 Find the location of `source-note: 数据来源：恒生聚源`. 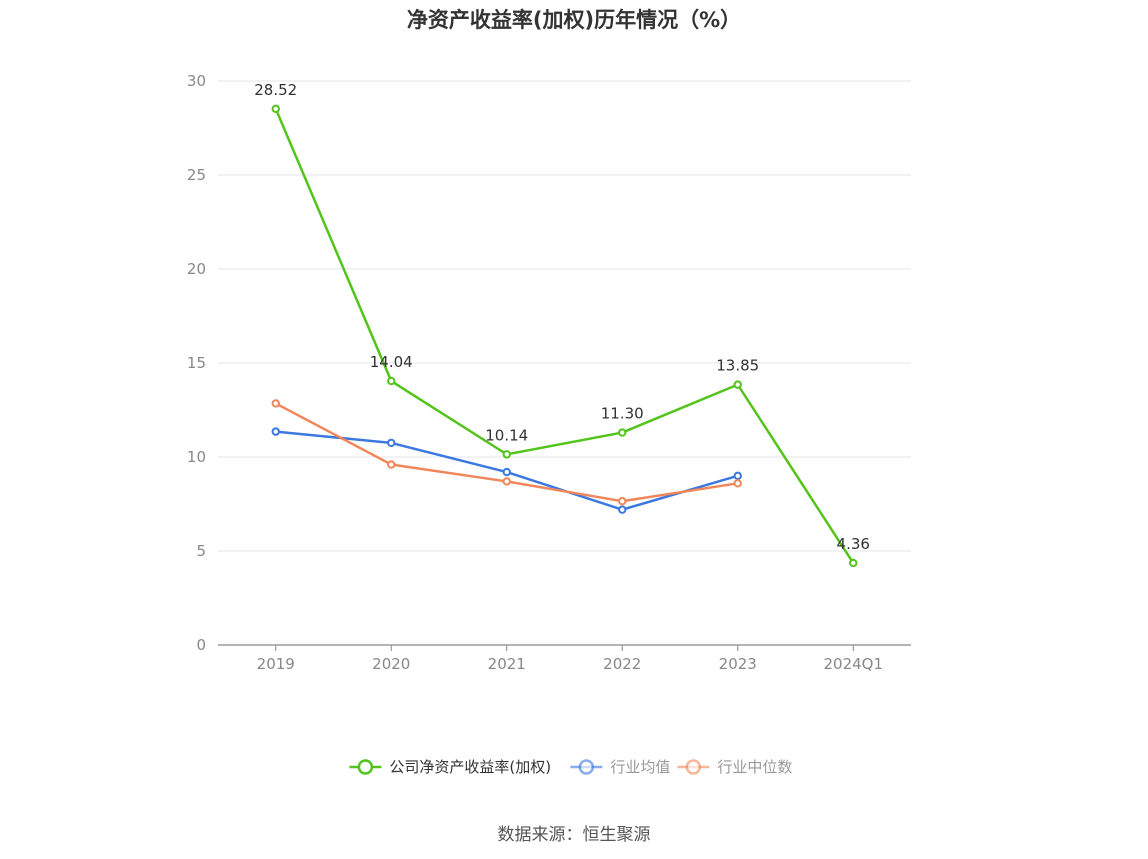

source-note: 数据来源：恒生聚源 is located at coordinates (574, 835).